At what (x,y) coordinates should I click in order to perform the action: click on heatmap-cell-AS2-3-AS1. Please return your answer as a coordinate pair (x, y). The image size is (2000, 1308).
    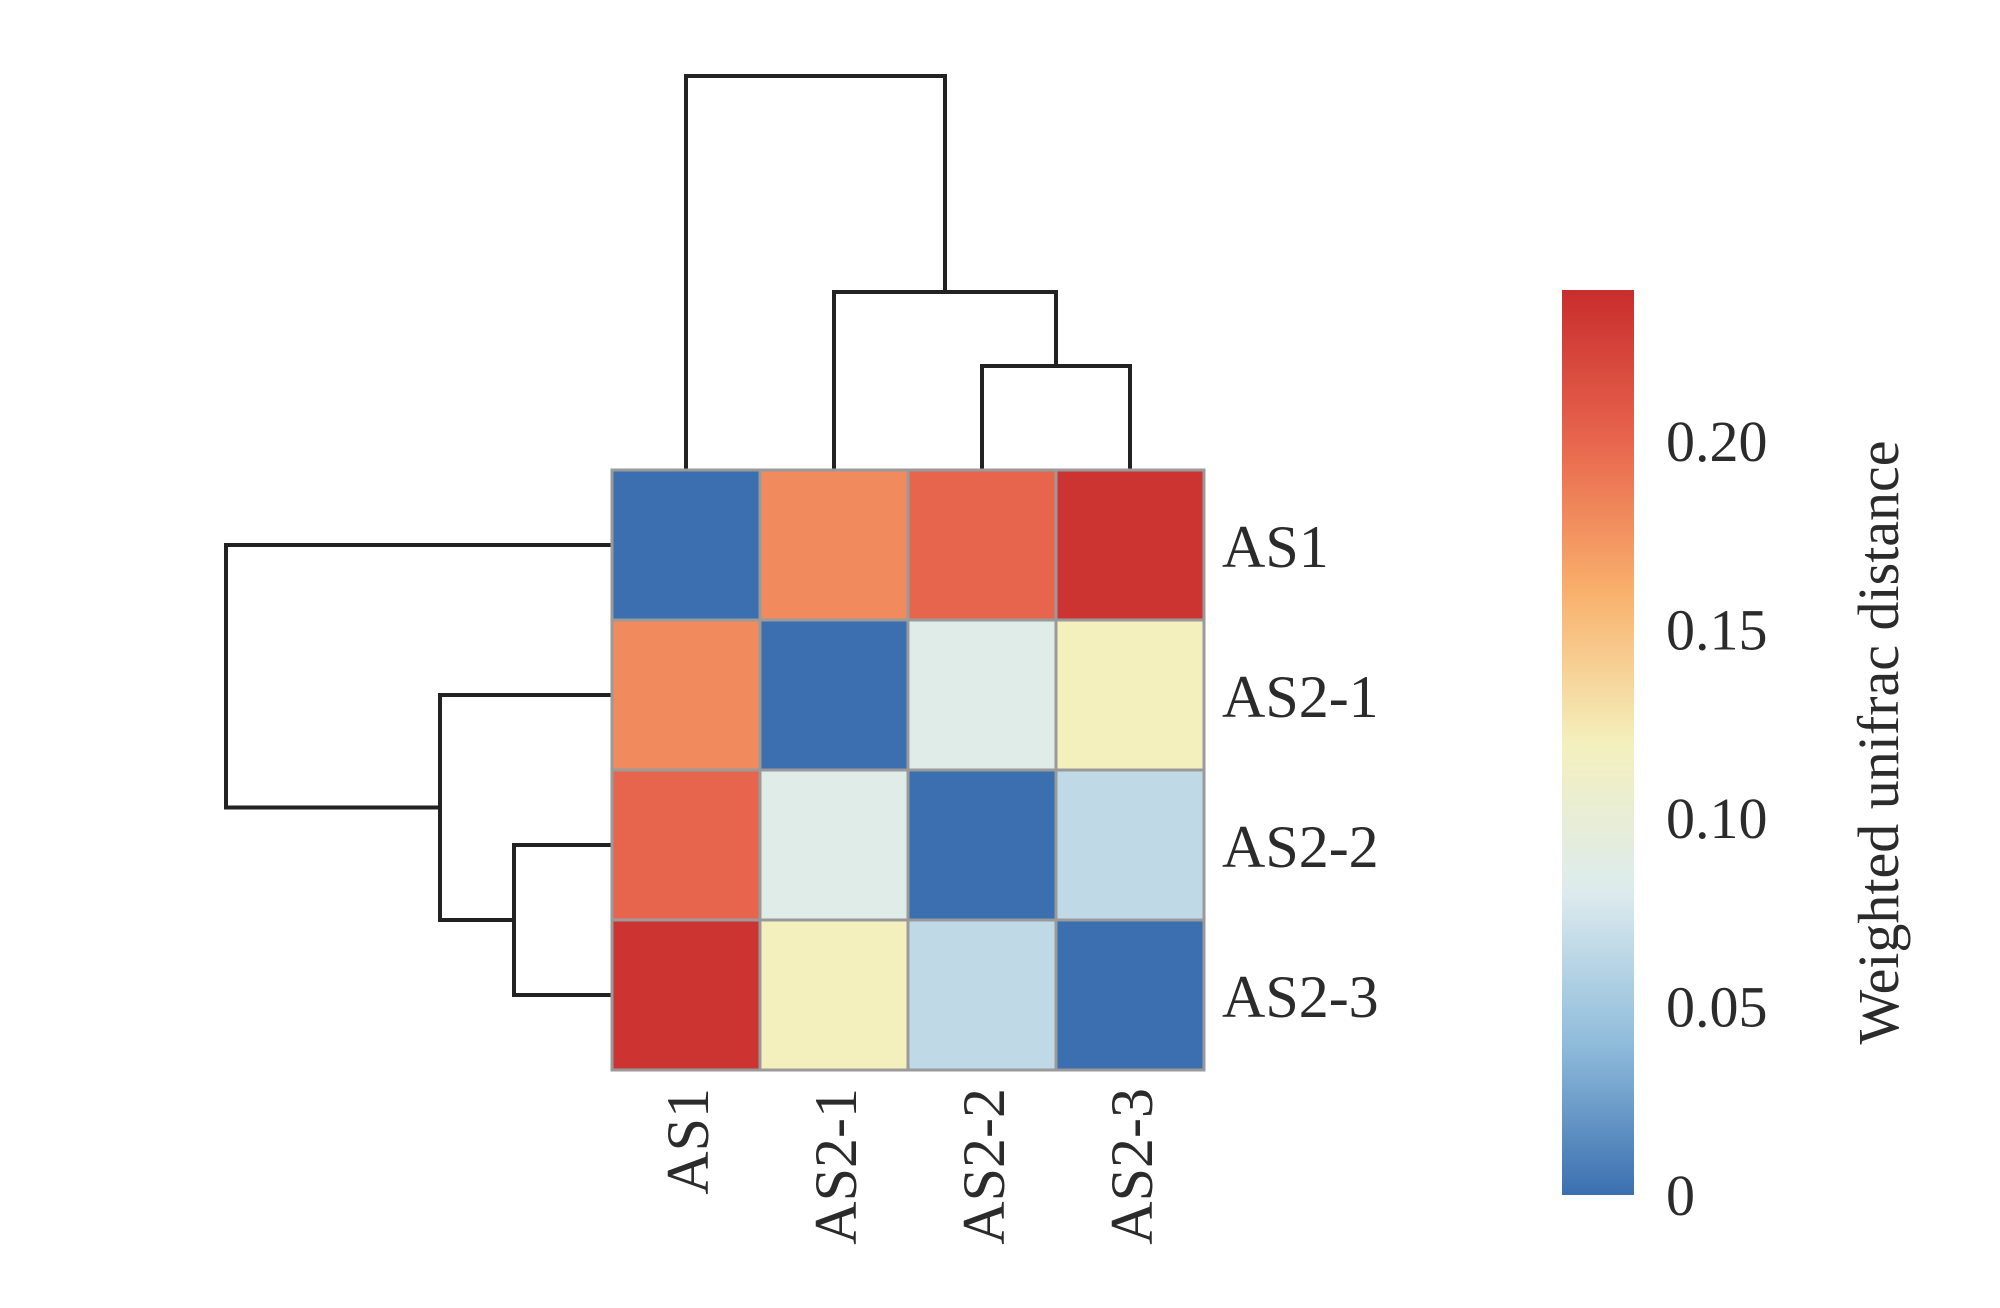
    Looking at the image, I should click on (686, 995).